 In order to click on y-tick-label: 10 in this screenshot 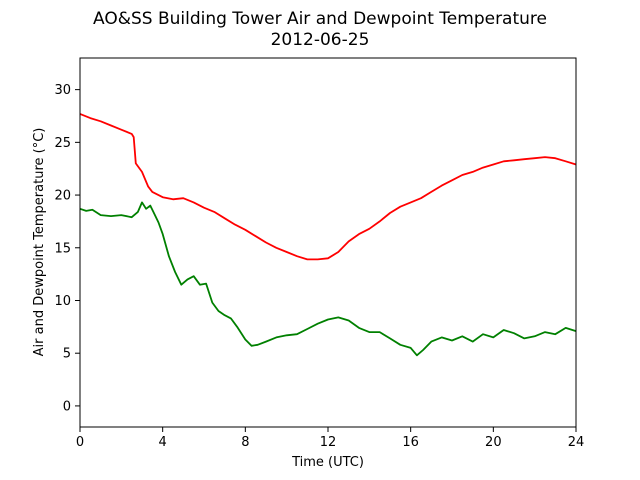, I will do `click(62, 301)`.